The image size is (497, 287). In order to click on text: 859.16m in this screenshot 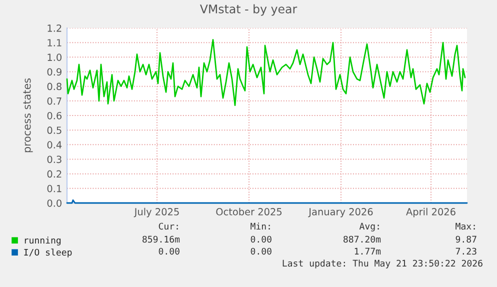, I will do `click(161, 239)`.